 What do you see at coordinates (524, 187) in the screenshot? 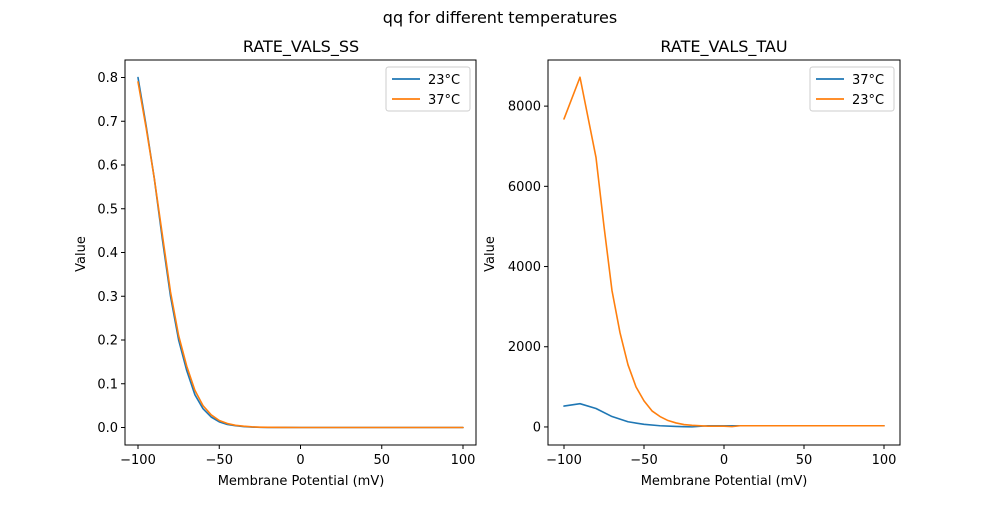
I see `y-tick-label: 6000` at bounding box center [524, 187].